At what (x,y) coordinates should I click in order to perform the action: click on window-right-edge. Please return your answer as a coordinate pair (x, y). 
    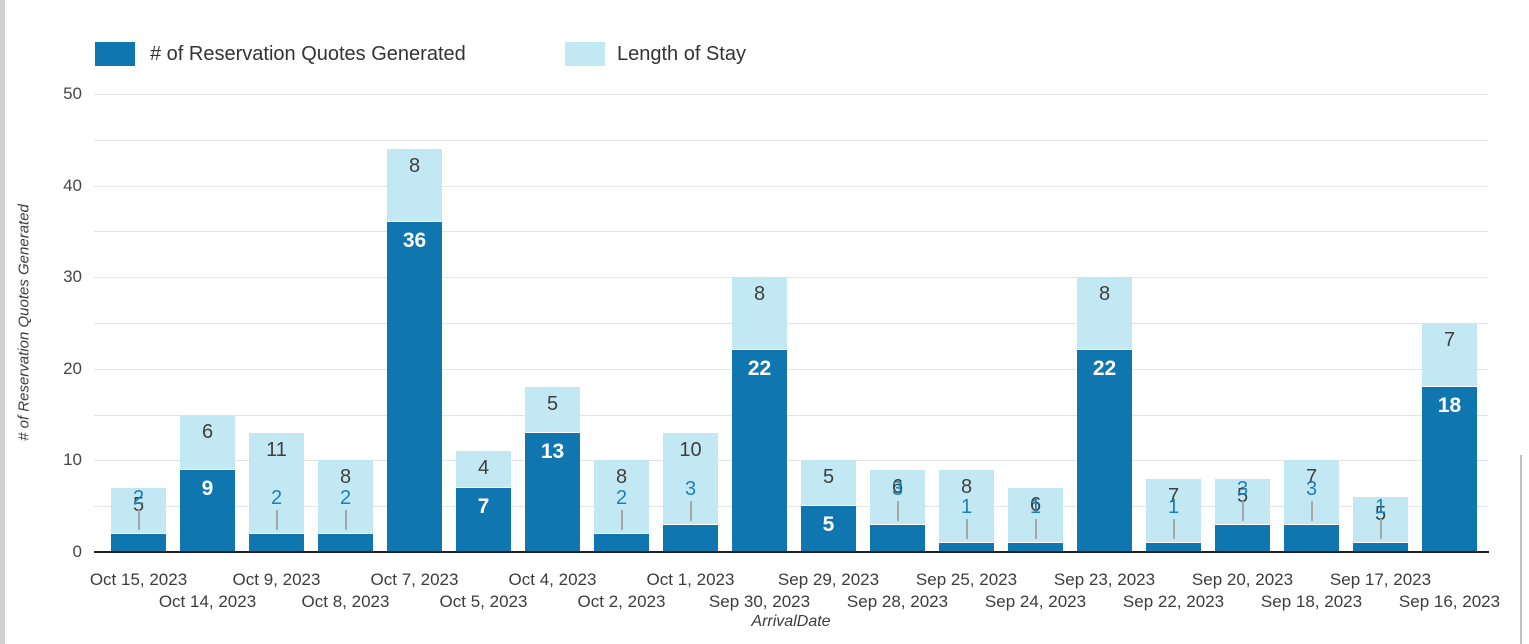
    Looking at the image, I should click on (1521, 549).